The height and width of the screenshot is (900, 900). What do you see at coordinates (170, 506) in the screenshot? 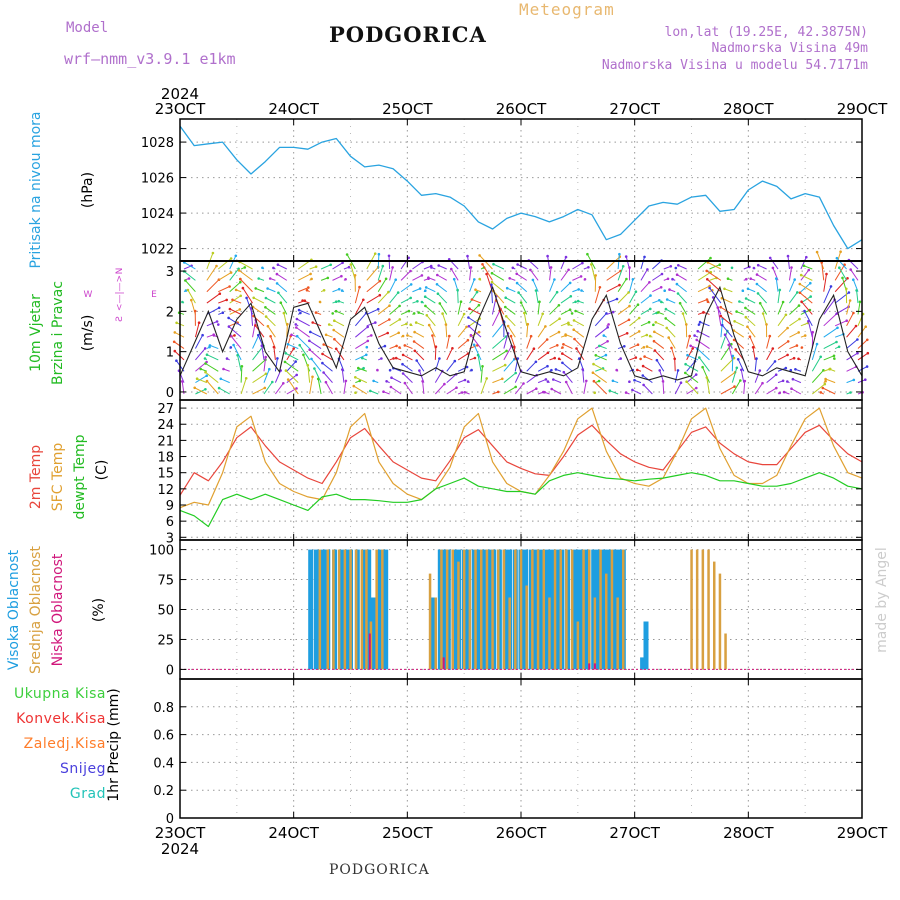
I see `y-tick-label: 9` at bounding box center [170, 506].